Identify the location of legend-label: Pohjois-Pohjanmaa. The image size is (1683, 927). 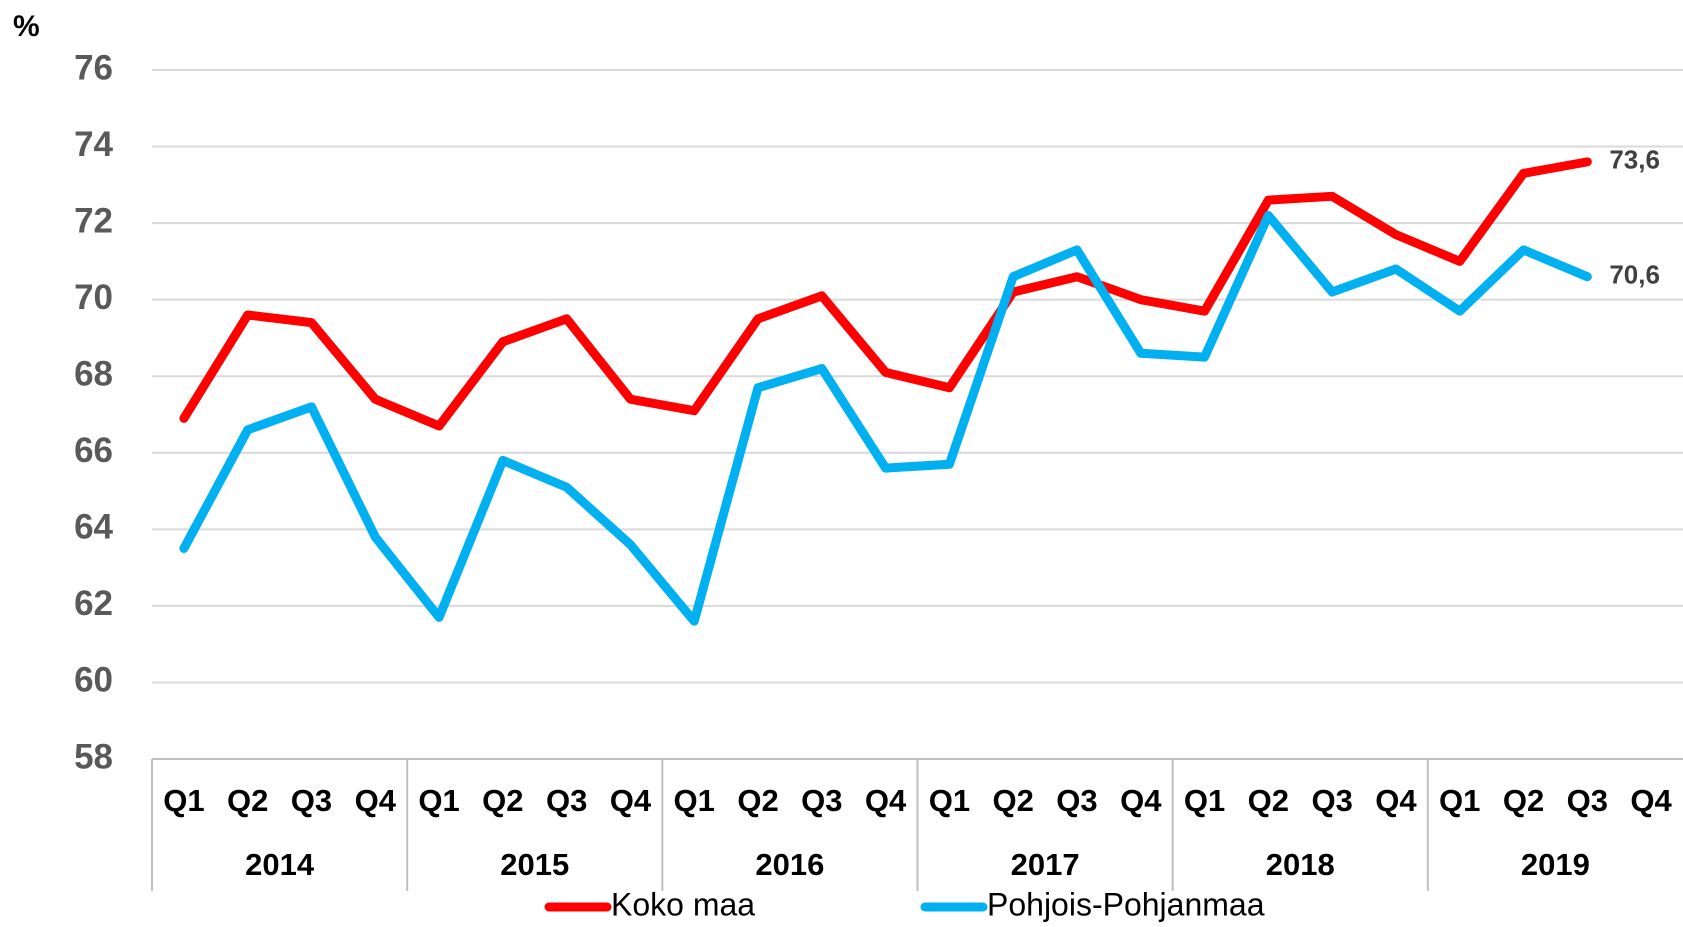
(1126, 904).